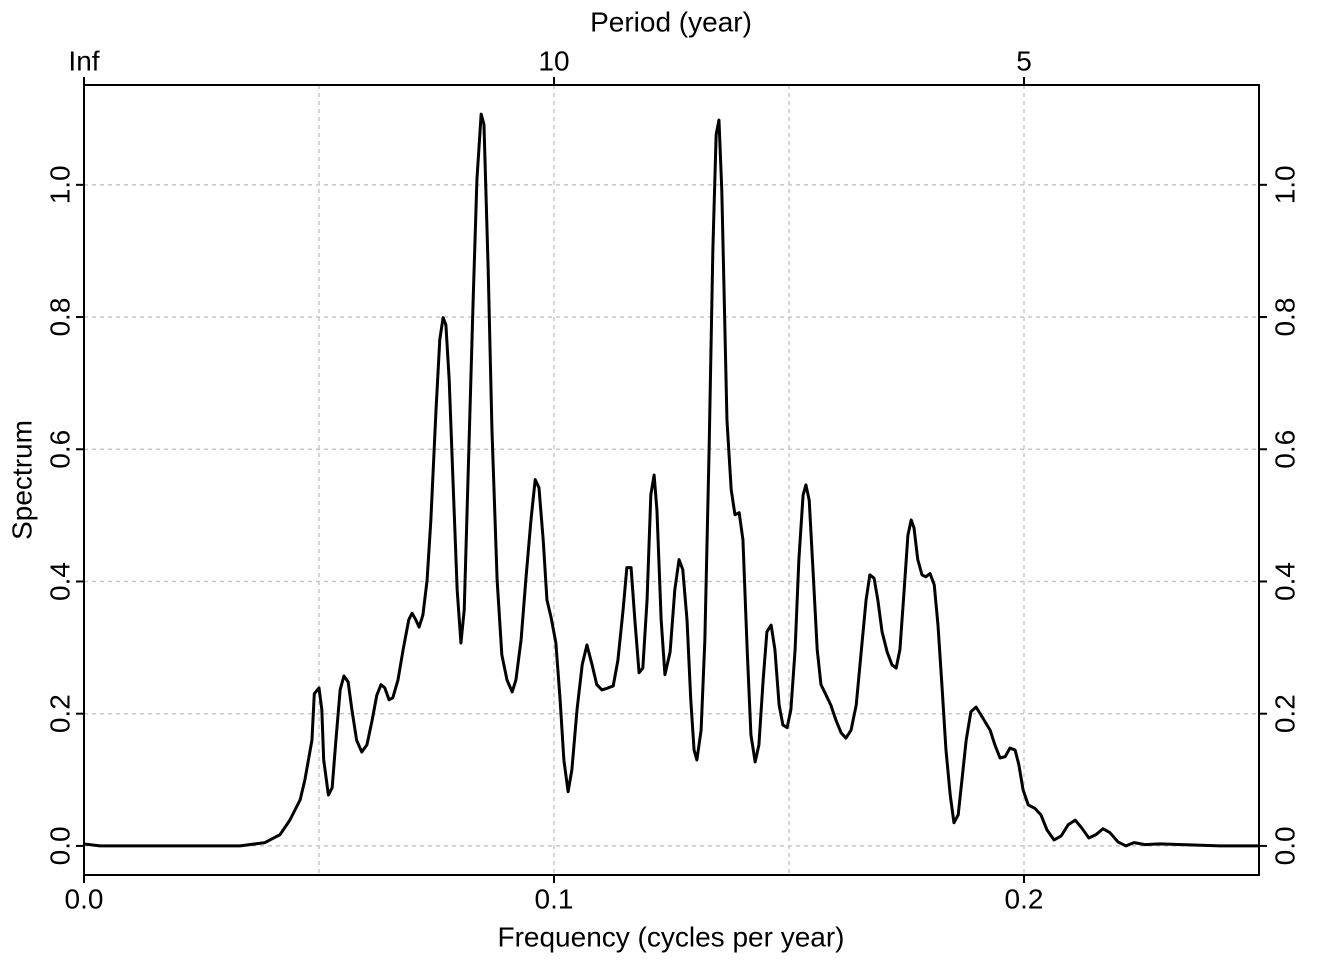 The image size is (1344, 965). What do you see at coordinates (59, 184) in the screenshot?
I see `y-tick-label: 1.0` at bounding box center [59, 184].